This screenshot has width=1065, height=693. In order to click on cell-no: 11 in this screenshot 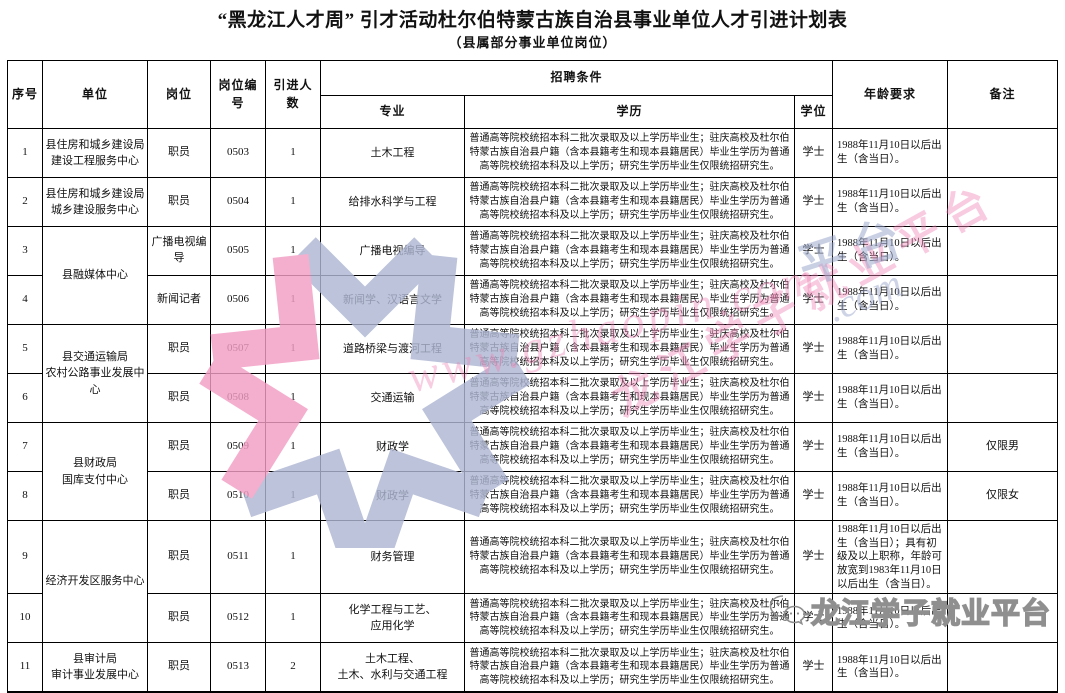, I will do `click(25, 667)`.